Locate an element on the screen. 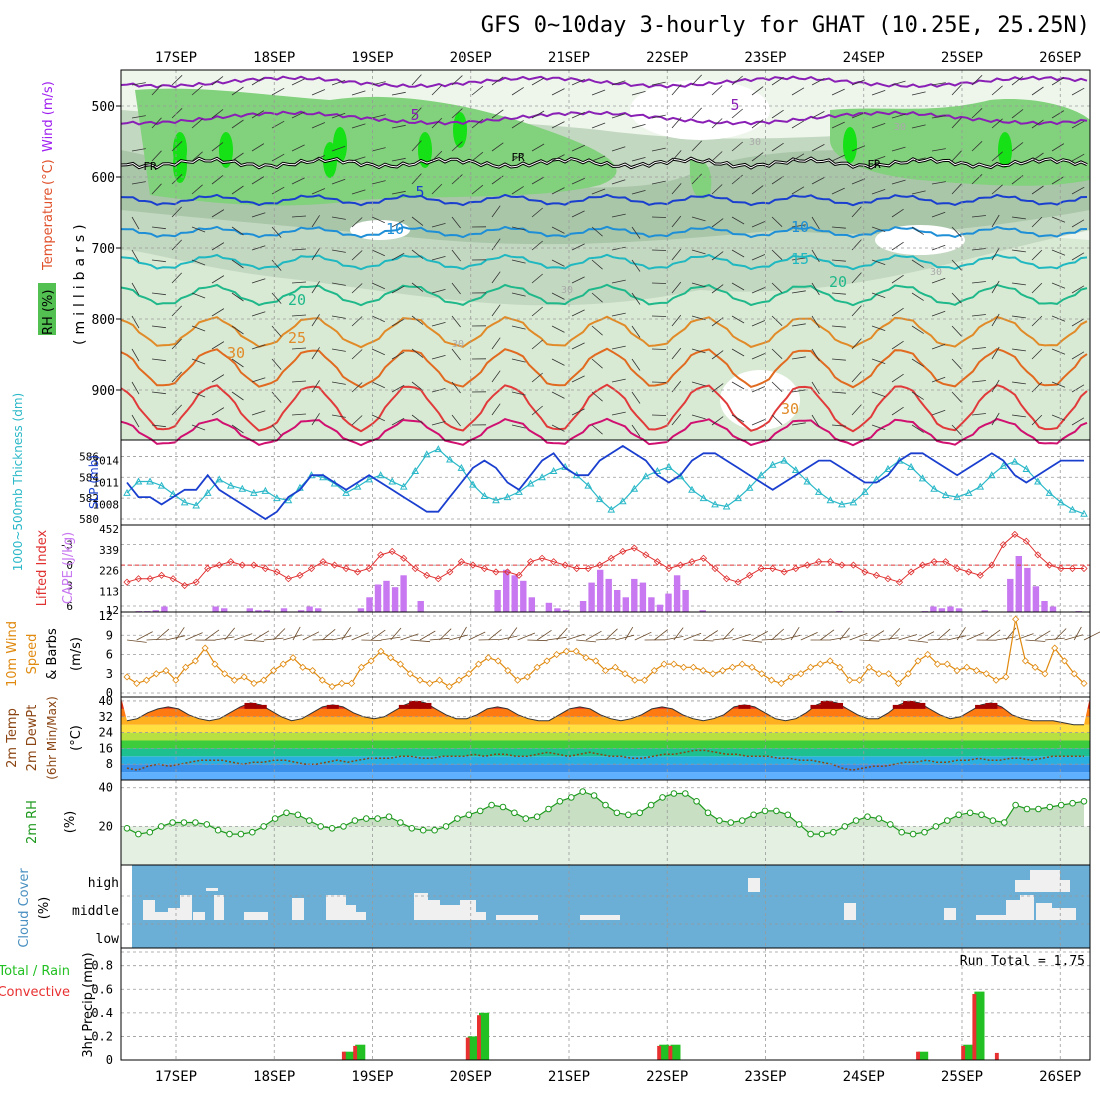  wind-speed-line is located at coordinates (605, 652).